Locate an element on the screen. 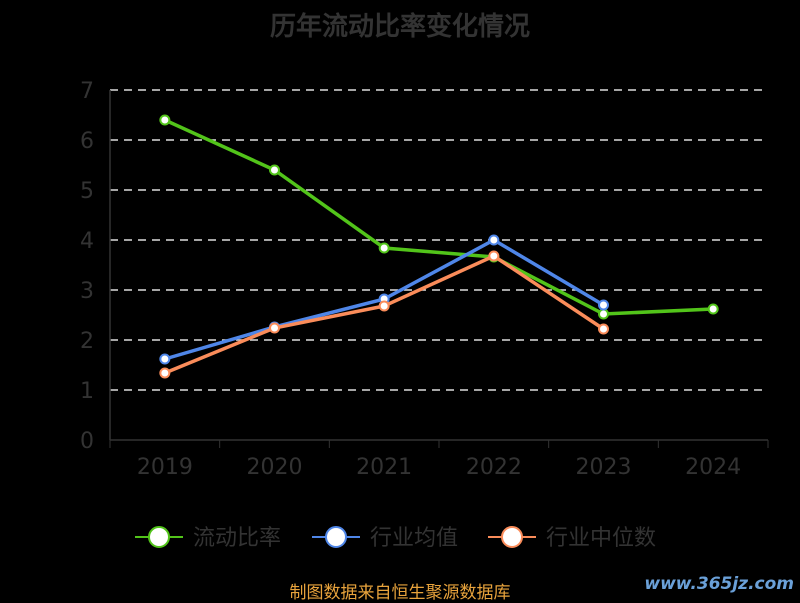 The height and width of the screenshot is (603, 800). x-tick-label: 2023 is located at coordinates (604, 467).